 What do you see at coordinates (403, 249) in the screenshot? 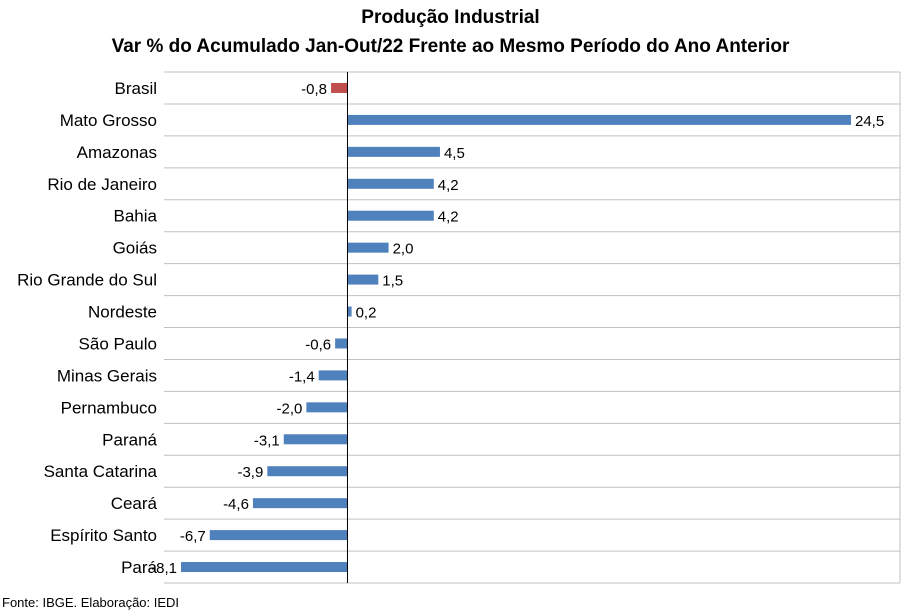
I see `data-label: 2,0` at bounding box center [403, 249].